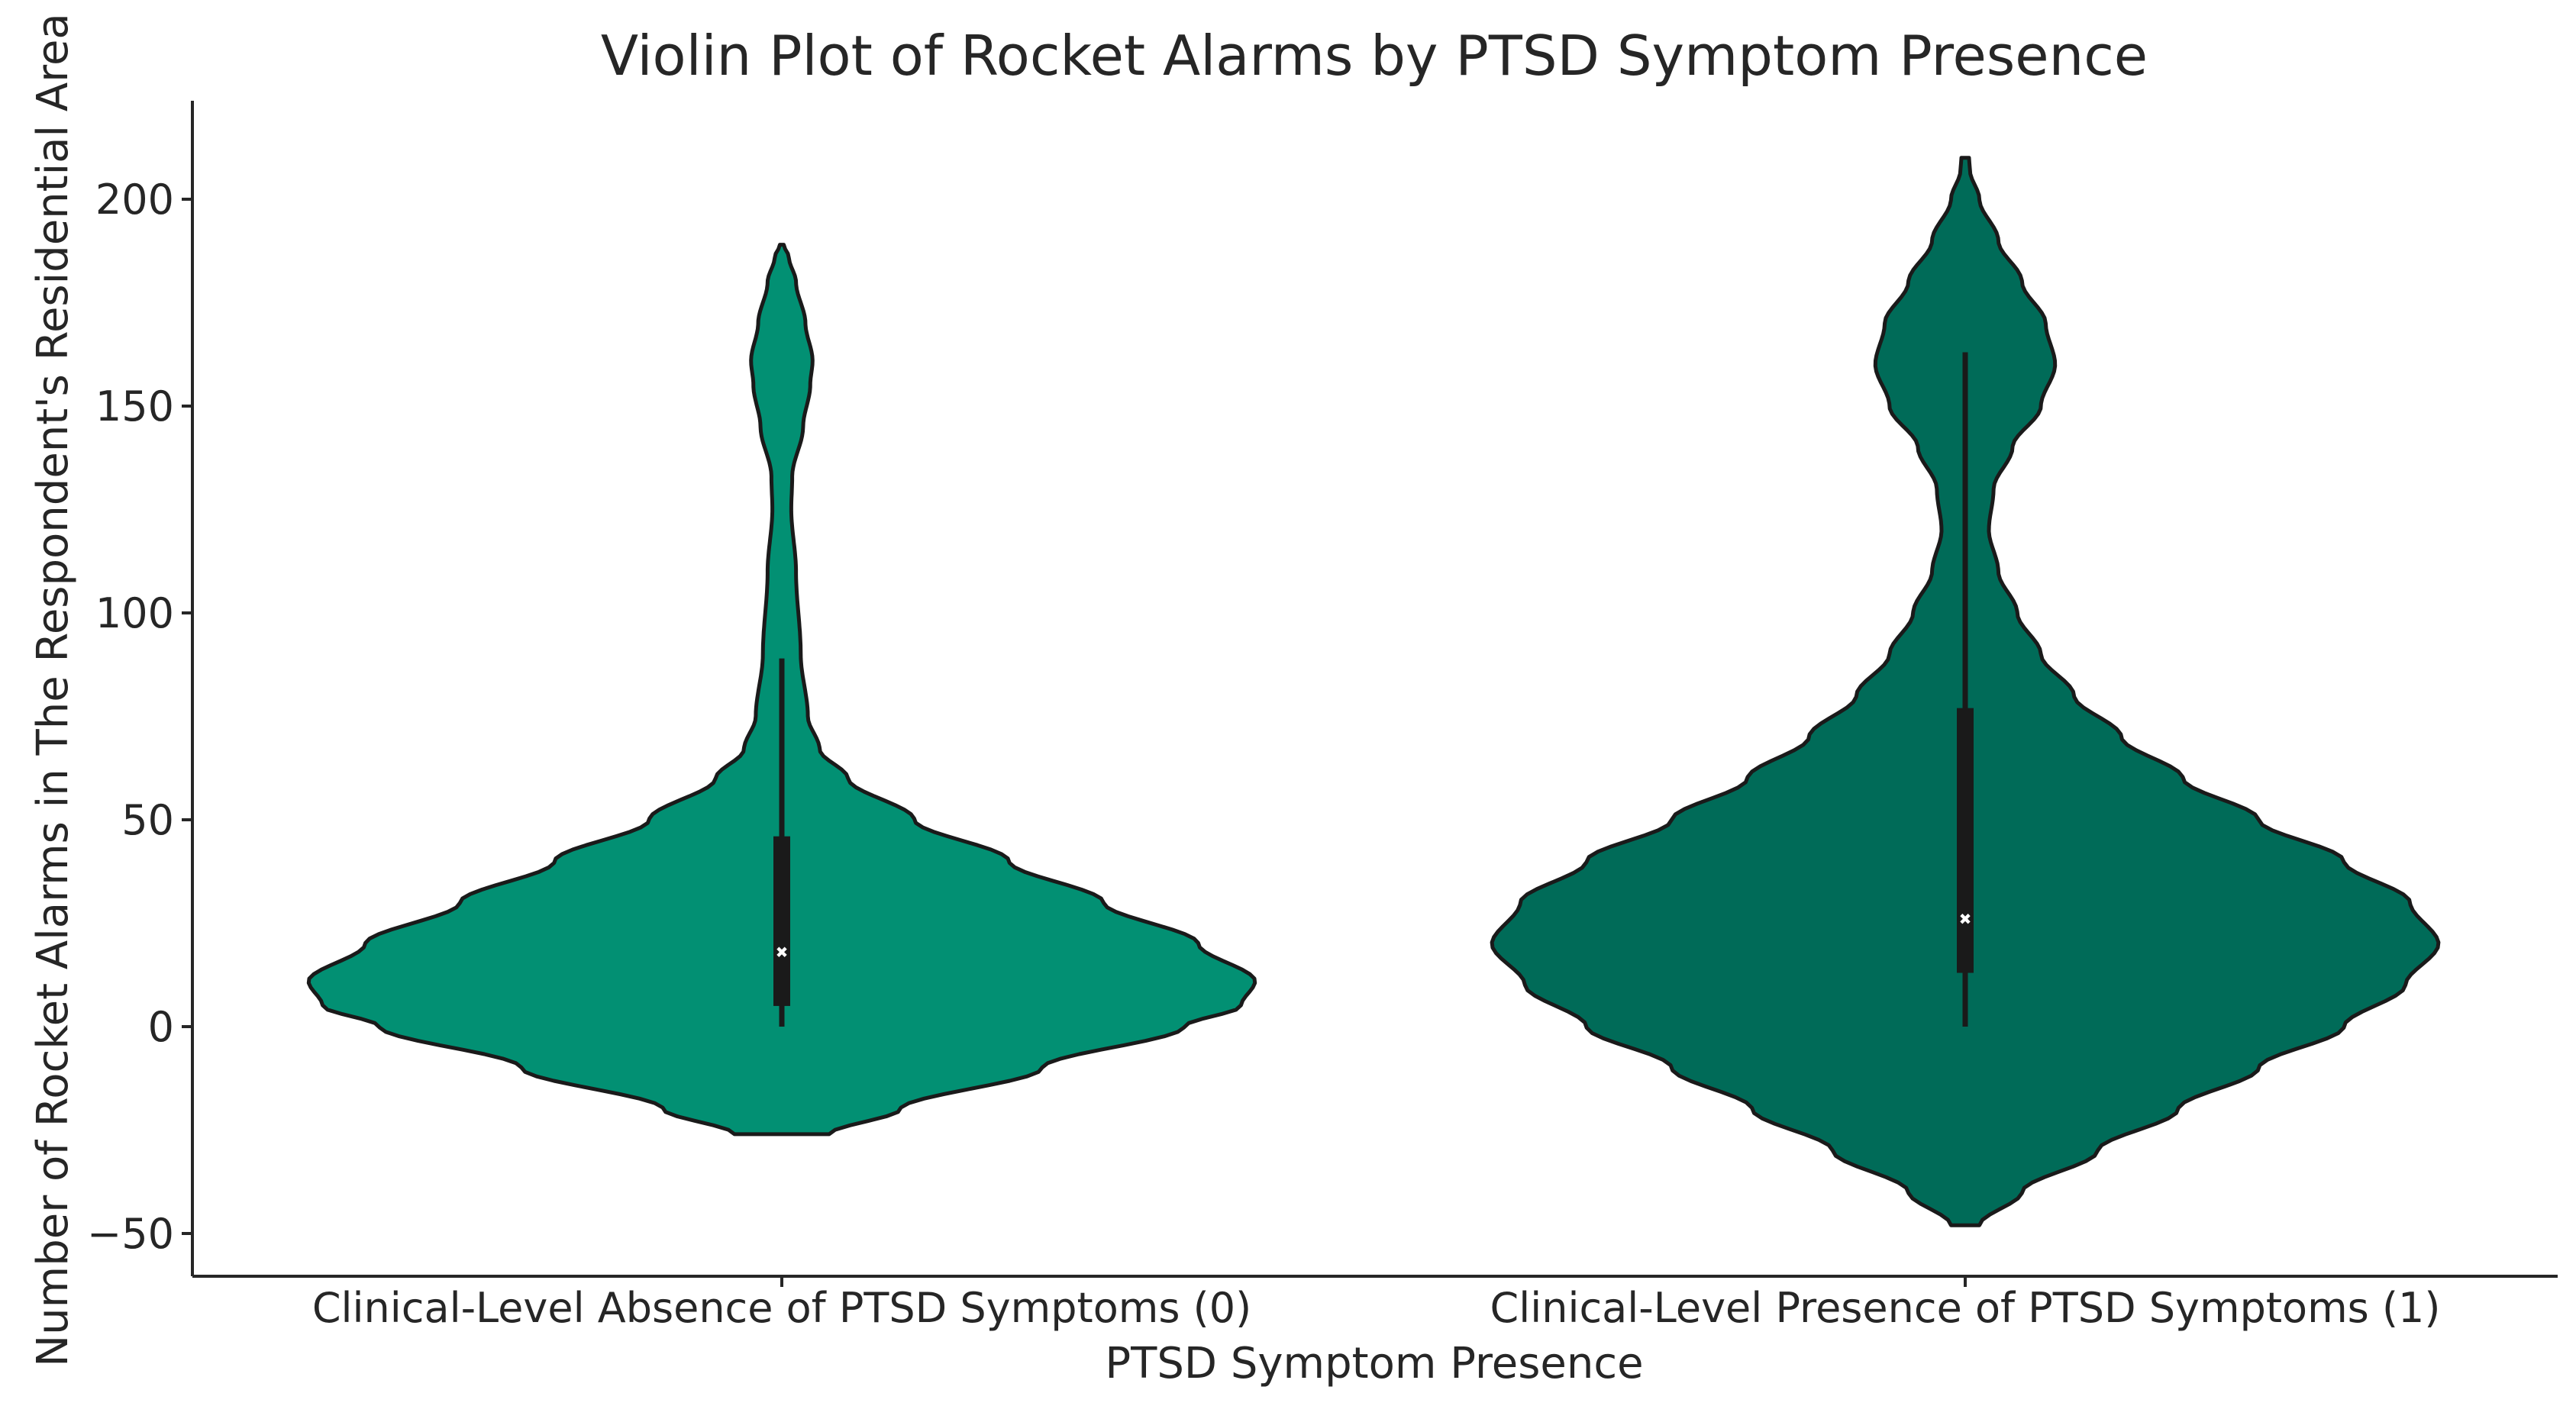 The width and height of the screenshot is (2576, 1406). I want to click on violin-median-marker-1: ✖, so click(1965, 919).